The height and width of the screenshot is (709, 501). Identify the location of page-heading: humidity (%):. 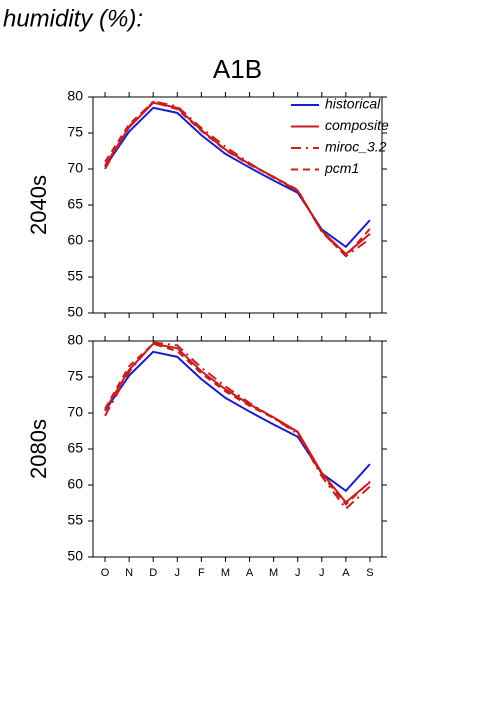
(73, 18).